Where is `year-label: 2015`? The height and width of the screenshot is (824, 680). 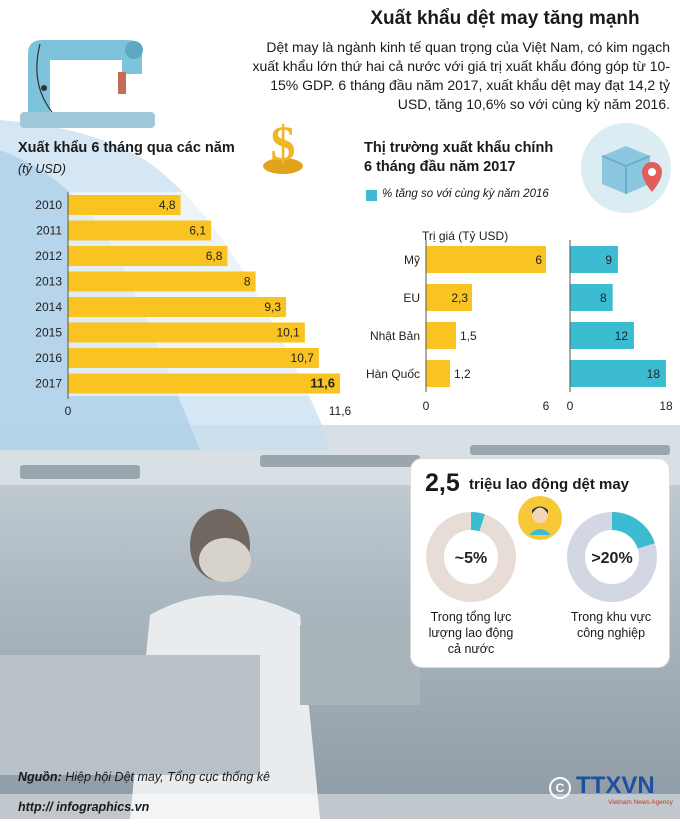
year-label: 2015 is located at coordinates (48, 333).